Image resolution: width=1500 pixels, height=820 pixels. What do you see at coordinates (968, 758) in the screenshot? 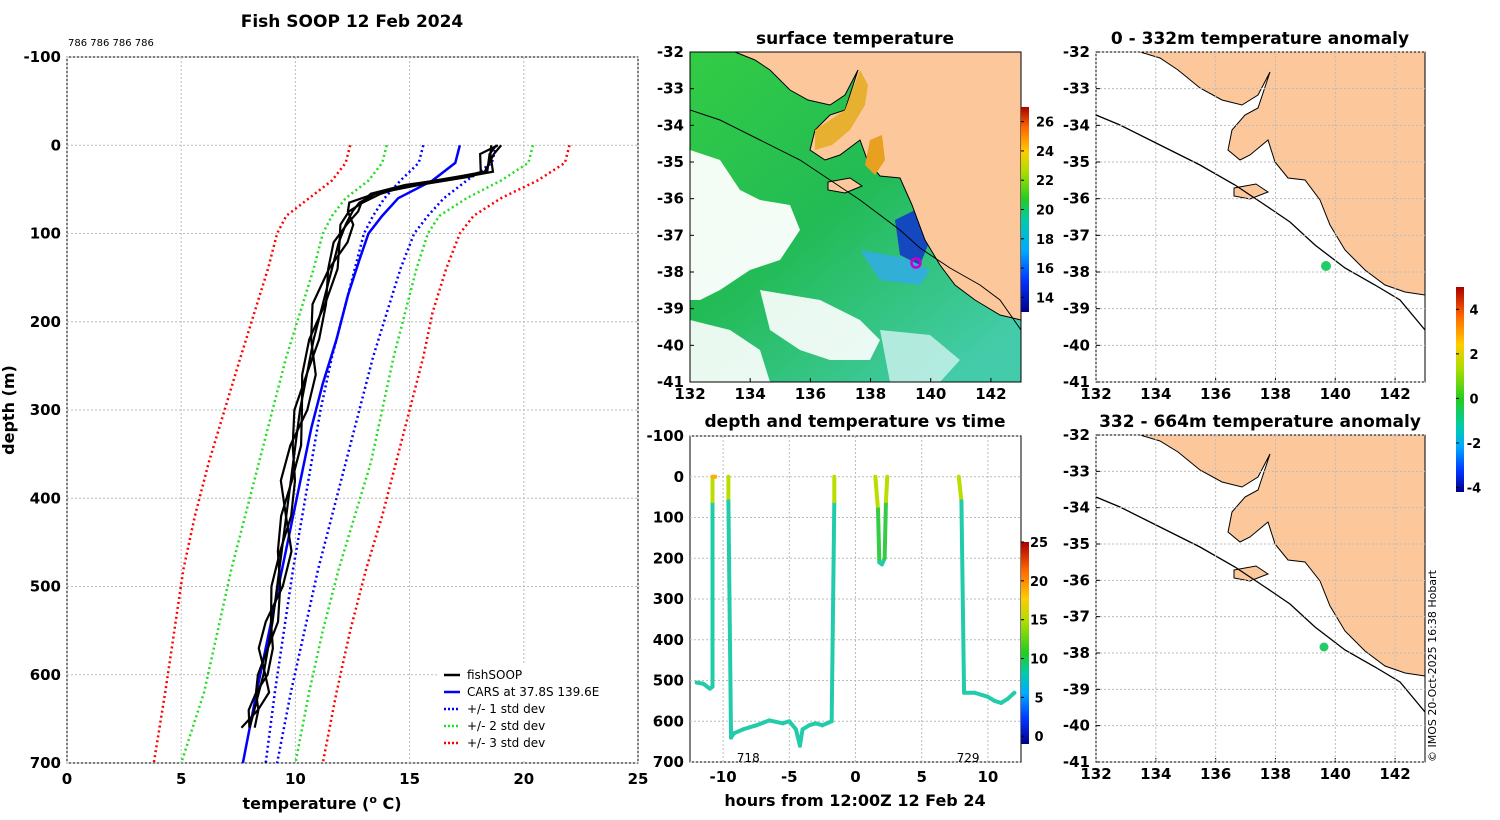
I see `cast-number-label: 729` at bounding box center [968, 758].